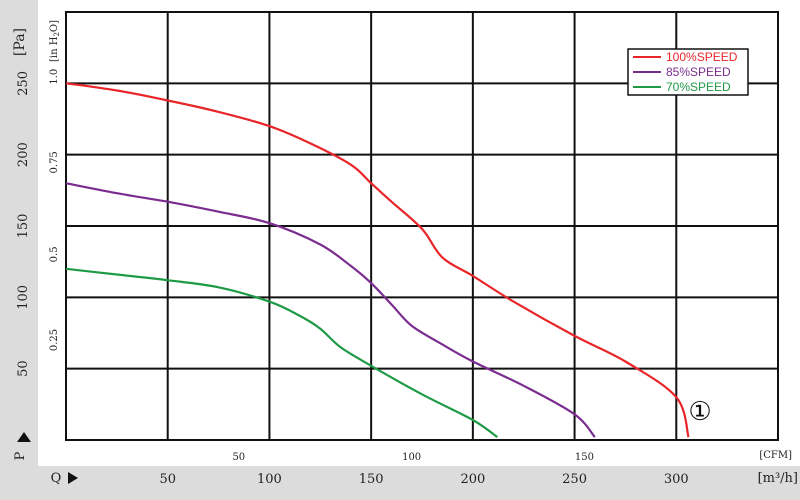 Image resolution: width=800 pixels, height=500 pixels. Describe the element at coordinates (269, 479) in the screenshot. I see `x-m3h-tick-1: 100` at that location.